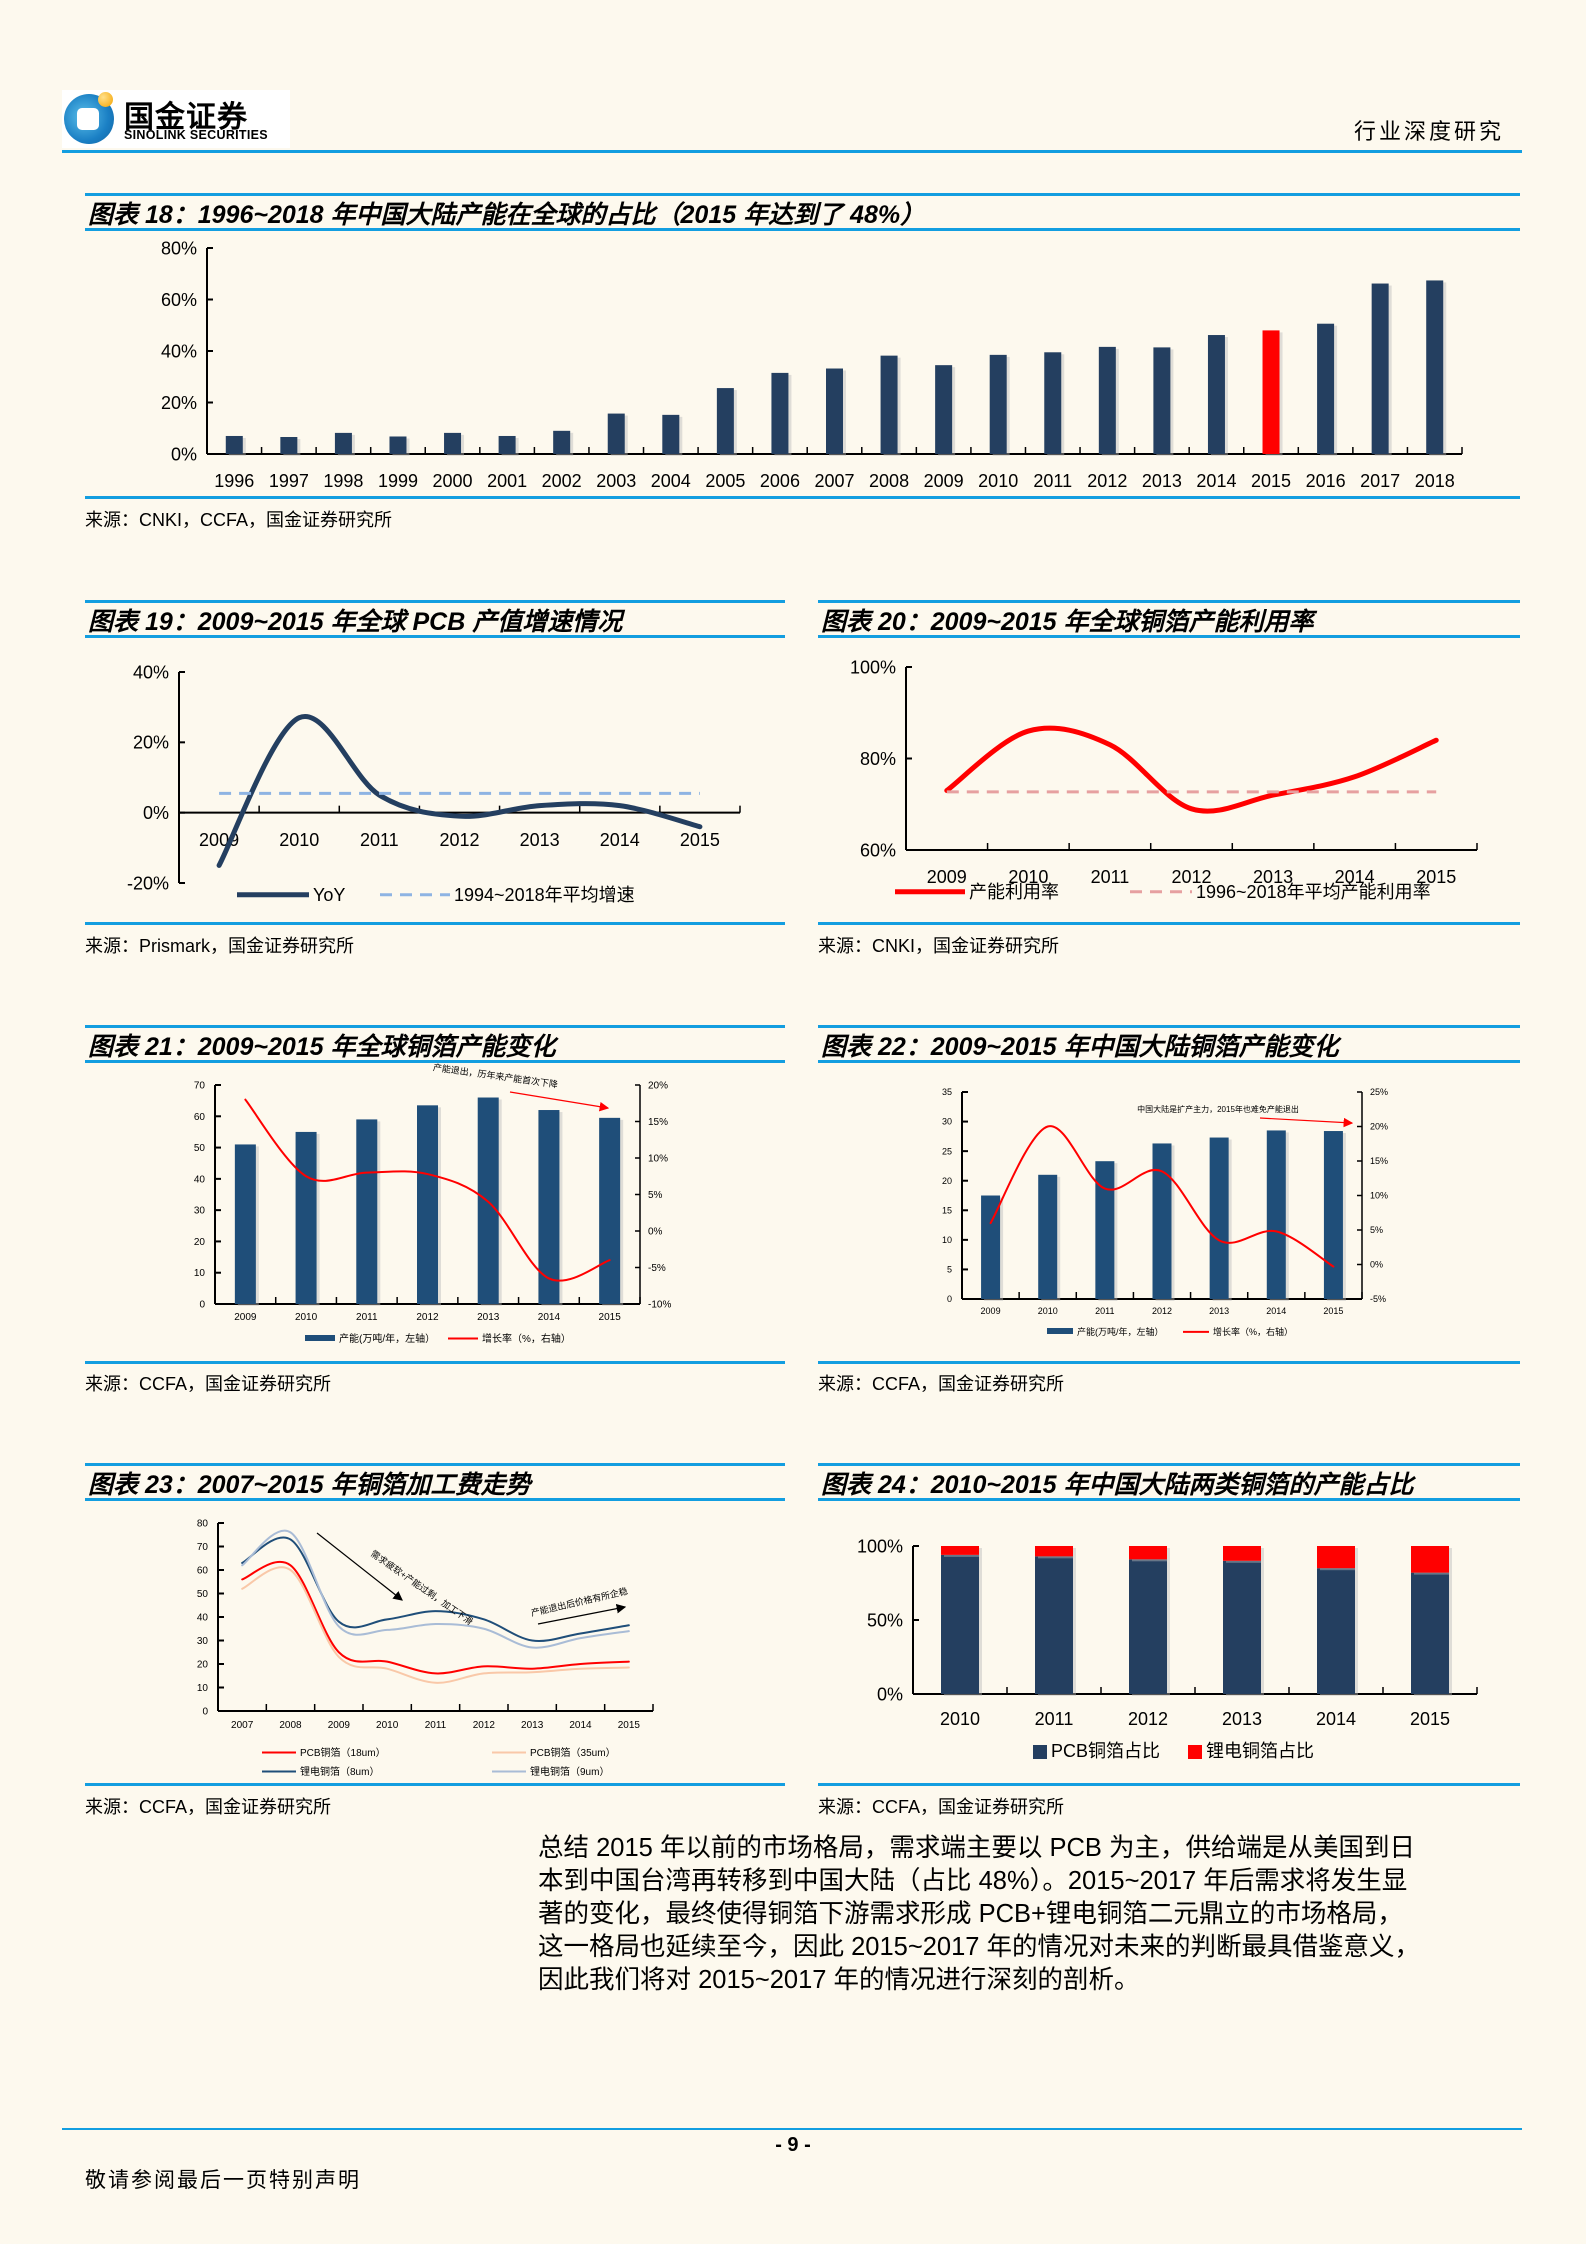 The width and height of the screenshot is (1586, 2244). Describe the element at coordinates (671, 481) in the screenshot. I see `x-tick-label: 2004` at that location.